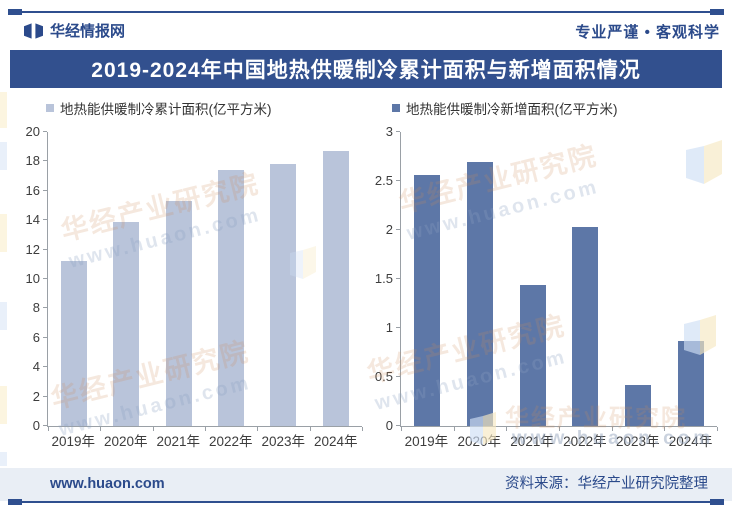  Describe the element at coordinates (204, 442) in the screenshot. I see `x-axis-labels-cumulative: 2019年 2020年 2021年 2022年 2023年 2024年` at that location.